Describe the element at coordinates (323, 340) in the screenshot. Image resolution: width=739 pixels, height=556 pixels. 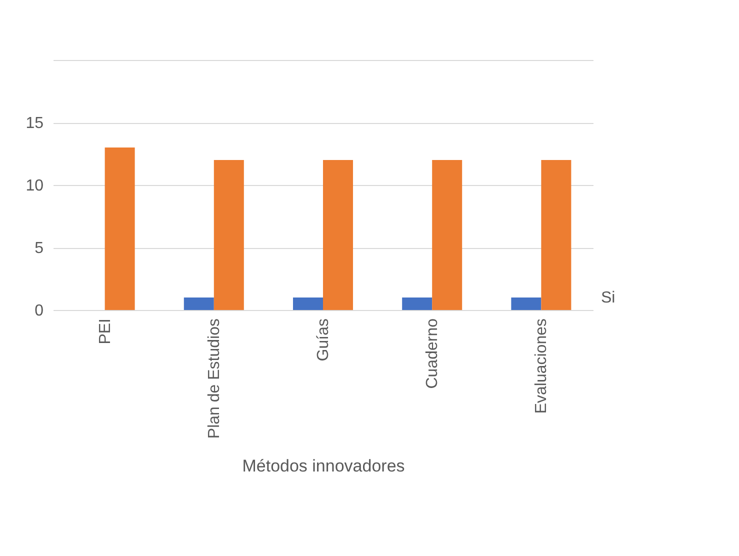
I see `x-tick-label: Guías` at that location.